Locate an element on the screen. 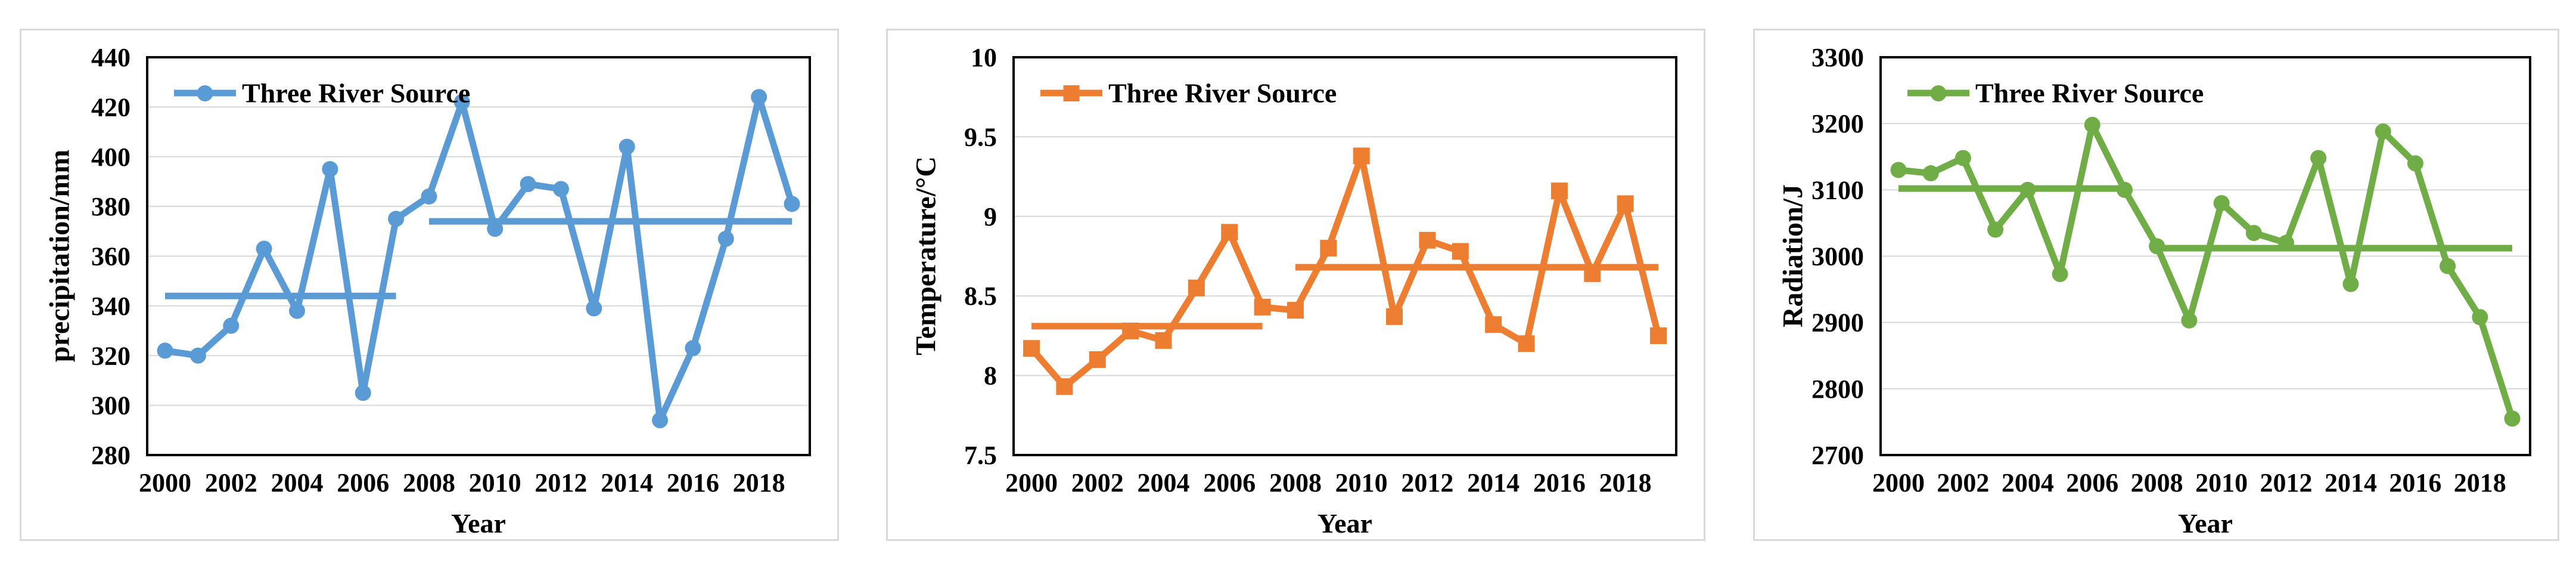 Image resolution: width=2576 pixels, height=563 pixels. svg-text: 3100 is located at coordinates (1837, 190).